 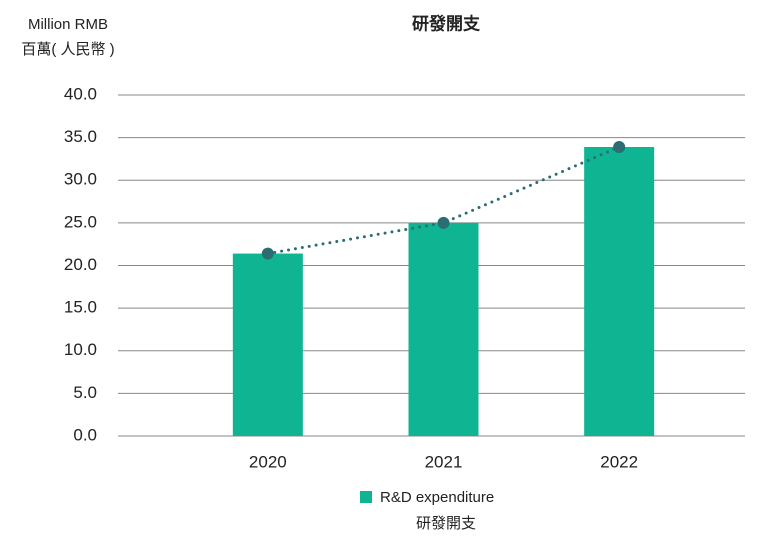 I want to click on x-tick-label: 2021, so click(x=444, y=461).